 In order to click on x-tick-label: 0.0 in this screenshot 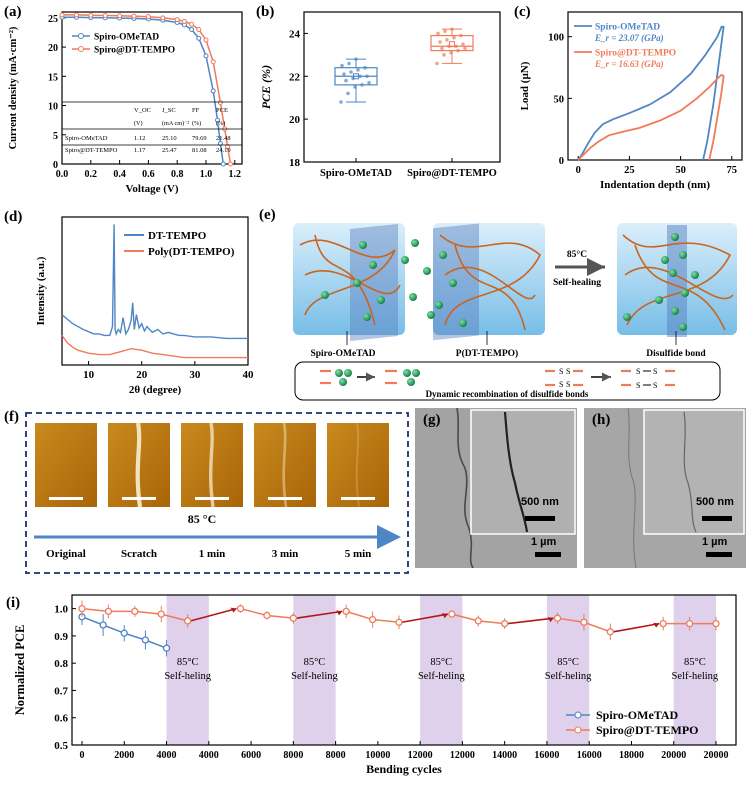, I will do `click(62, 174)`.